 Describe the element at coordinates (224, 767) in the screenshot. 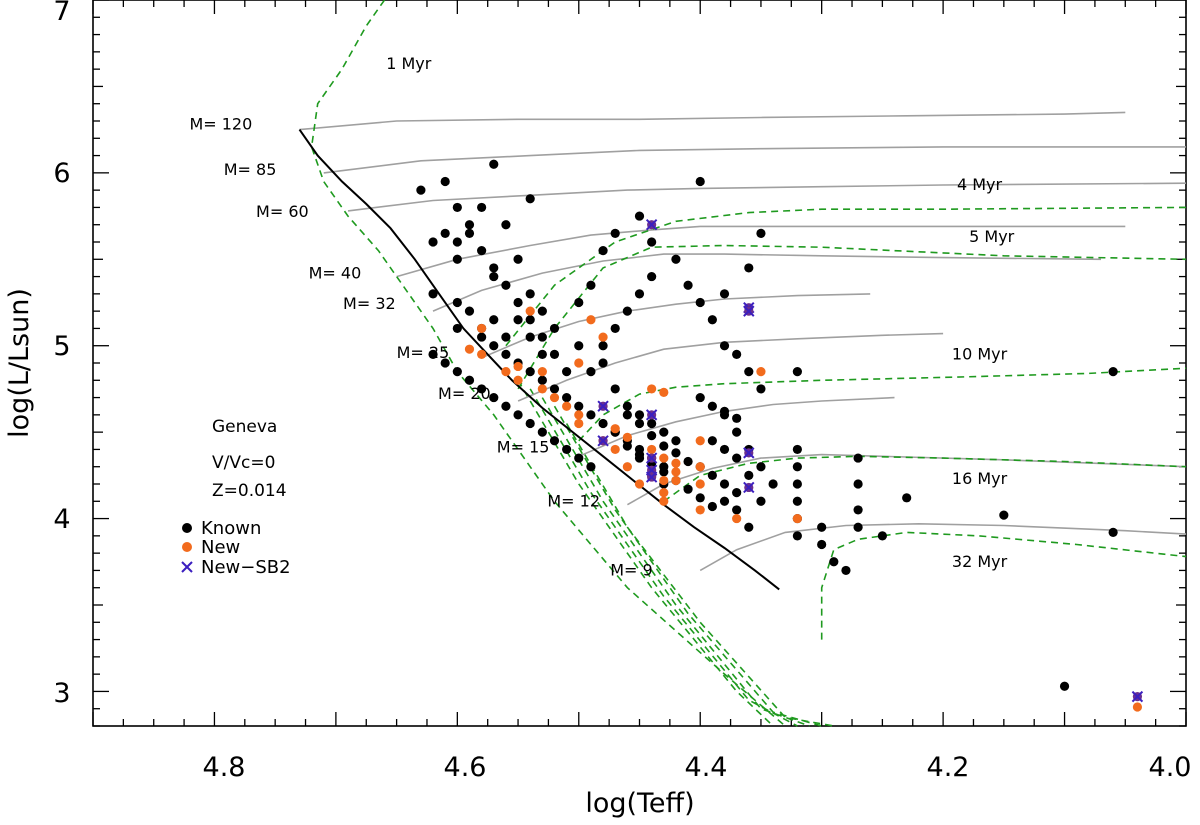

I see `x-tick-label: 4.8` at that location.